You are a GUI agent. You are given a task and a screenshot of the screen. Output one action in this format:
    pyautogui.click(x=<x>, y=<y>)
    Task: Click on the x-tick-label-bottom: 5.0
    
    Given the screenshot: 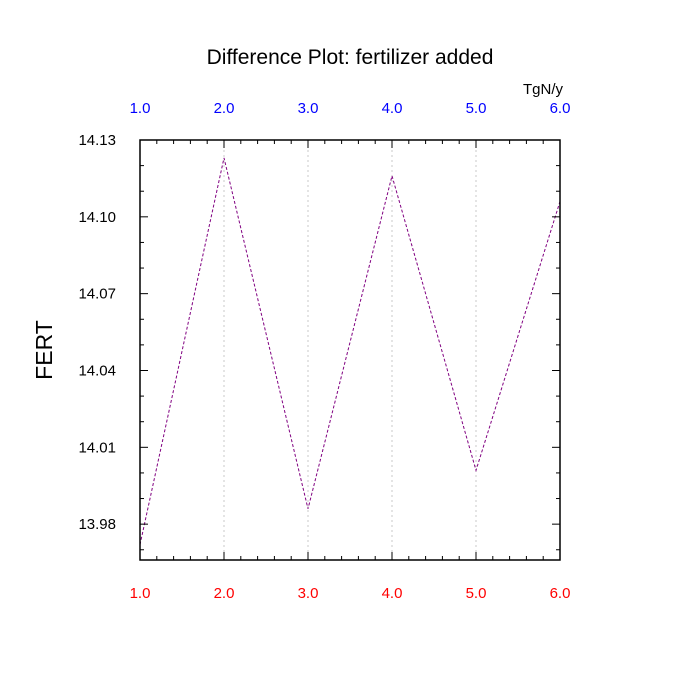 What is the action you would take?
    pyautogui.click(x=476, y=593)
    